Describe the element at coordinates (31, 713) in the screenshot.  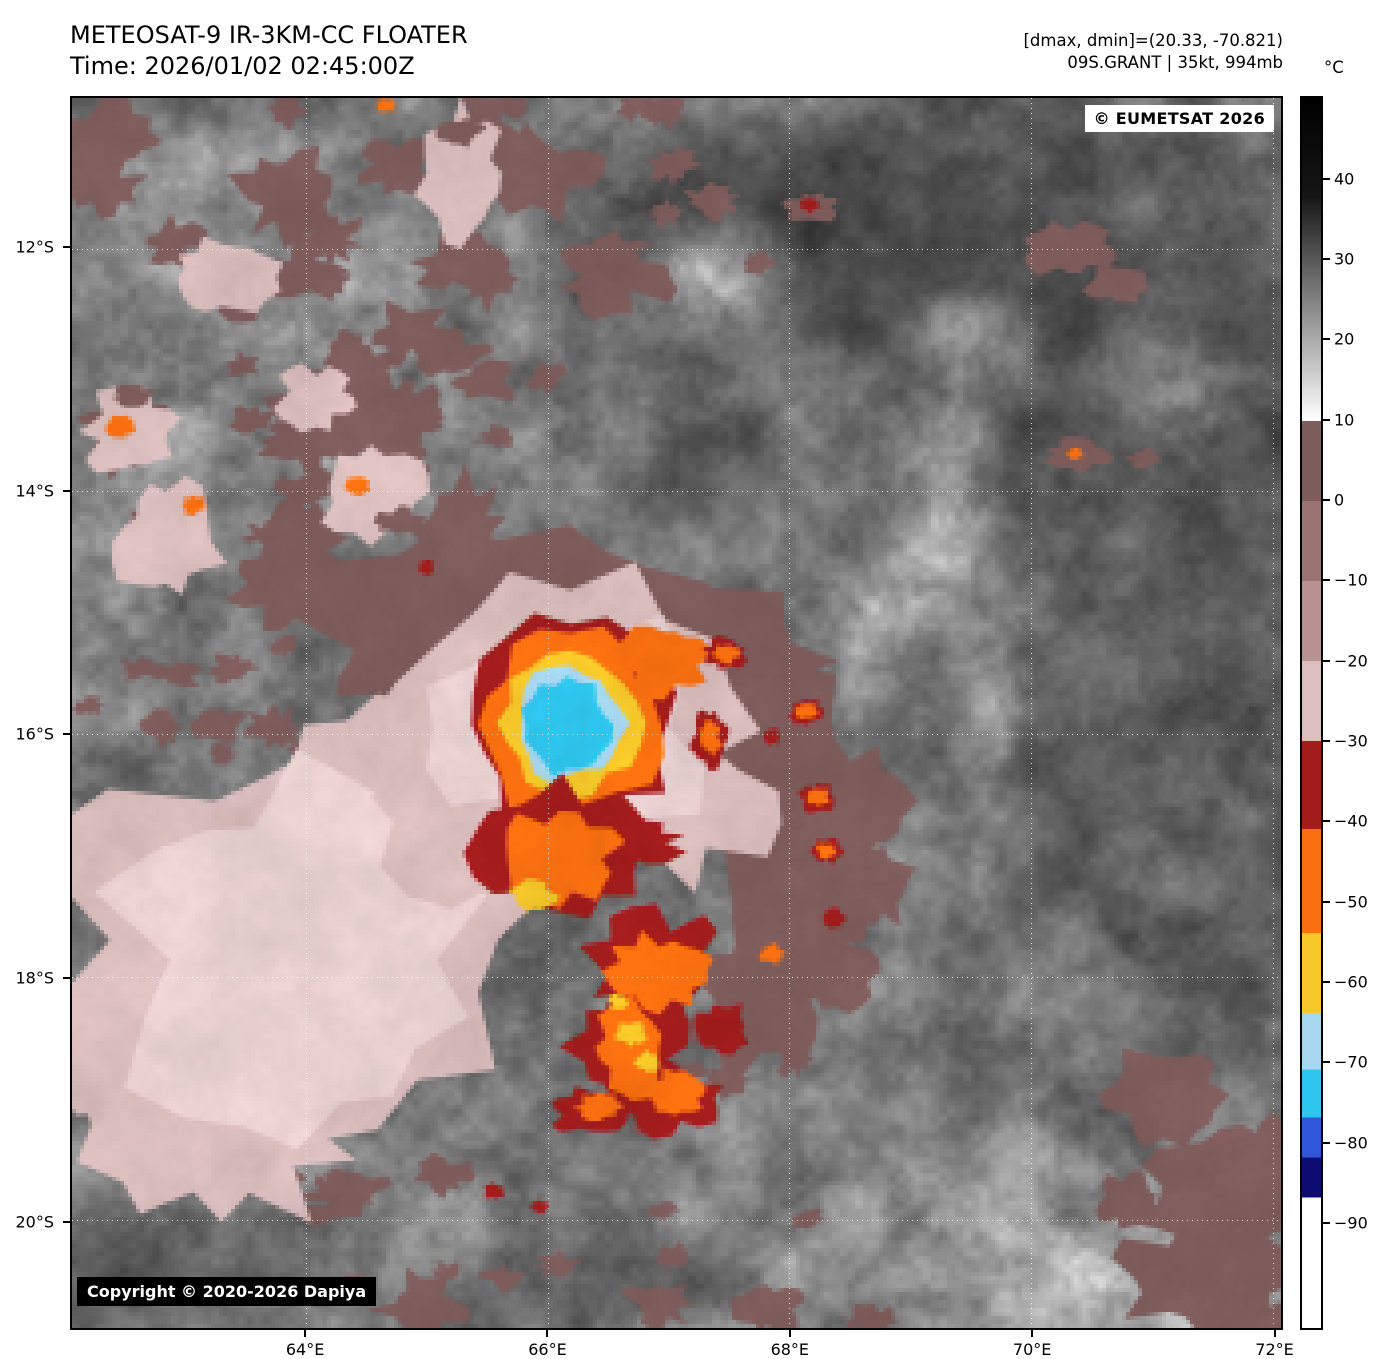
I see `lat-axis-labels: 12°S 14°S 16°S 18°S 20°S` at that location.